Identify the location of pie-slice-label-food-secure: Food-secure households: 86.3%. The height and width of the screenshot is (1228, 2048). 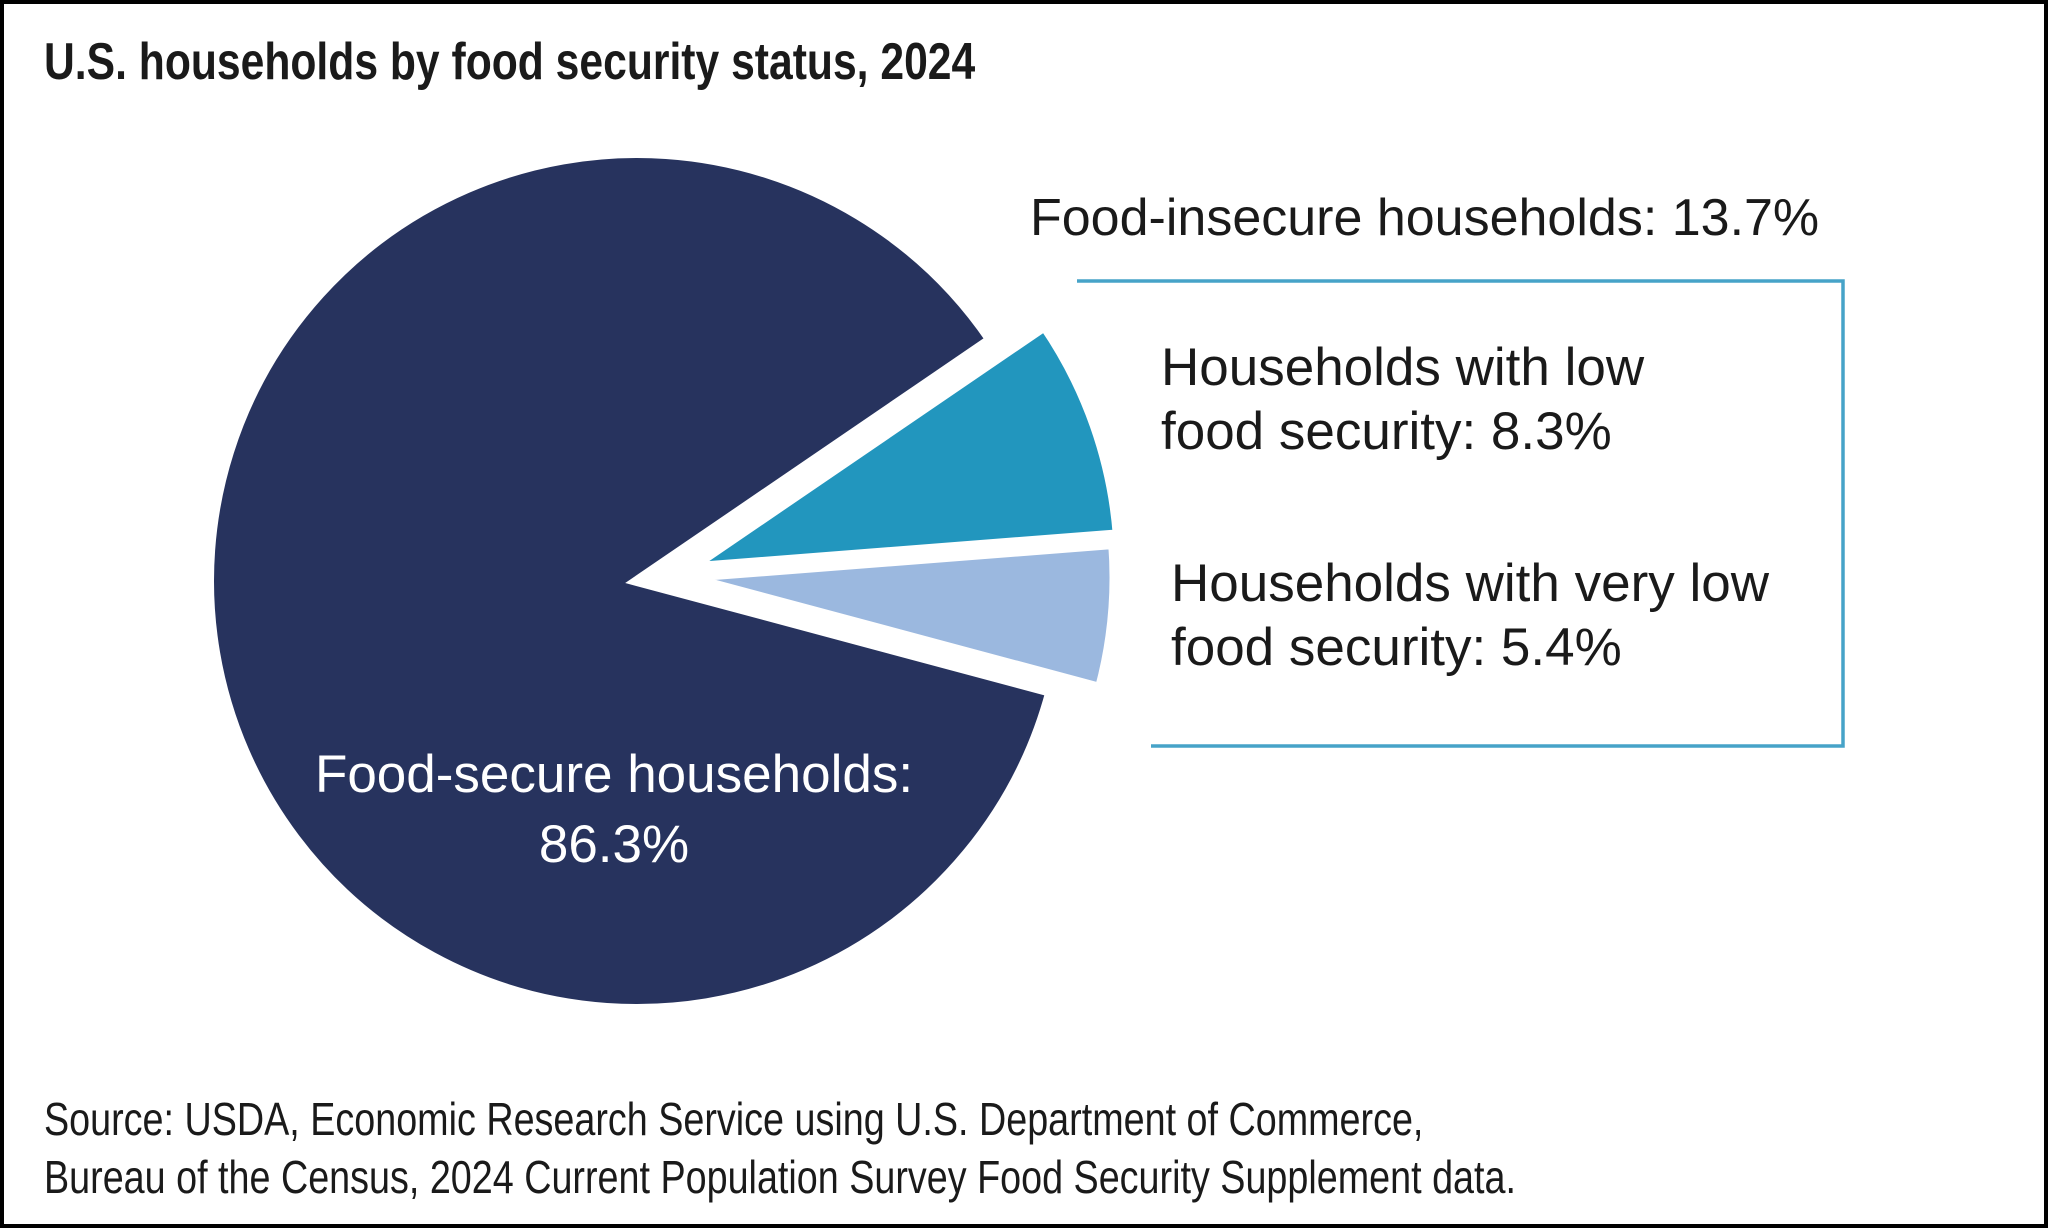
(614, 810).